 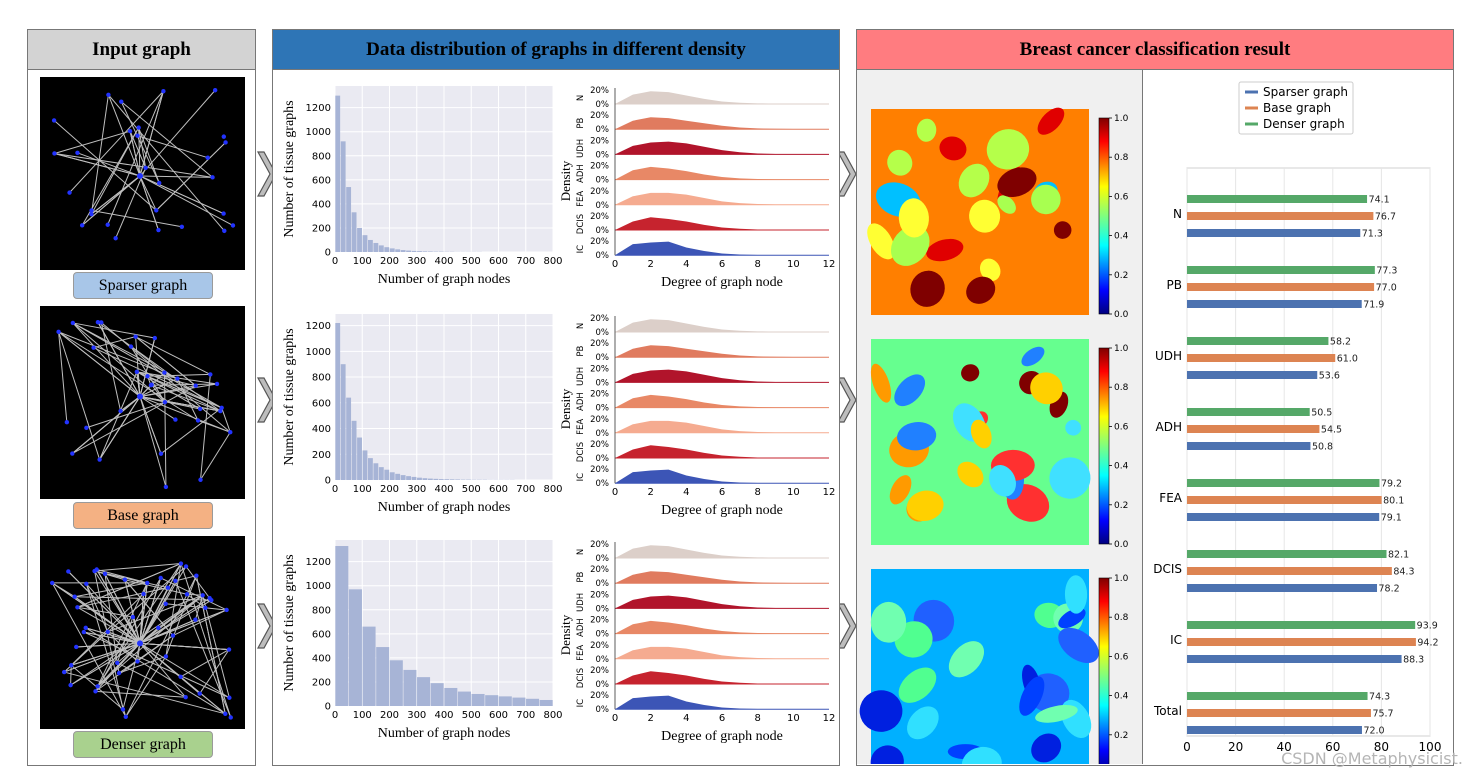 What do you see at coordinates (1391, 518) in the screenshot?
I see `bar-value-label: 79.1` at bounding box center [1391, 518].